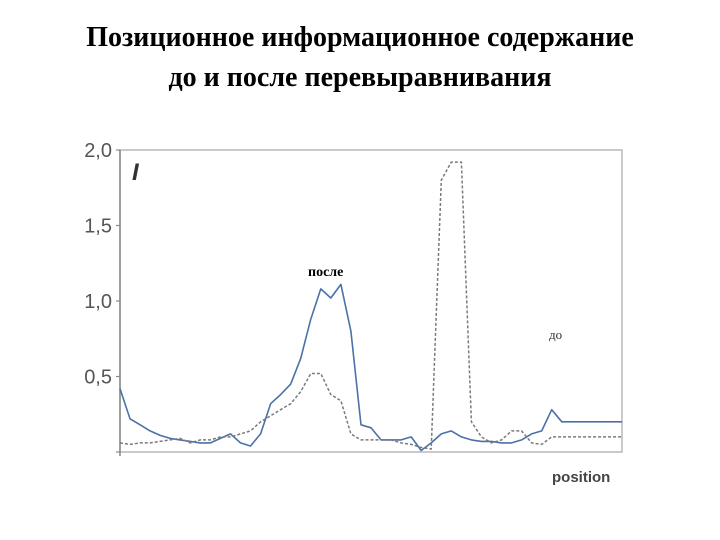  I want to click on y-ticks: 0,5 1,0 1,5 2,0, so click(102, 296).